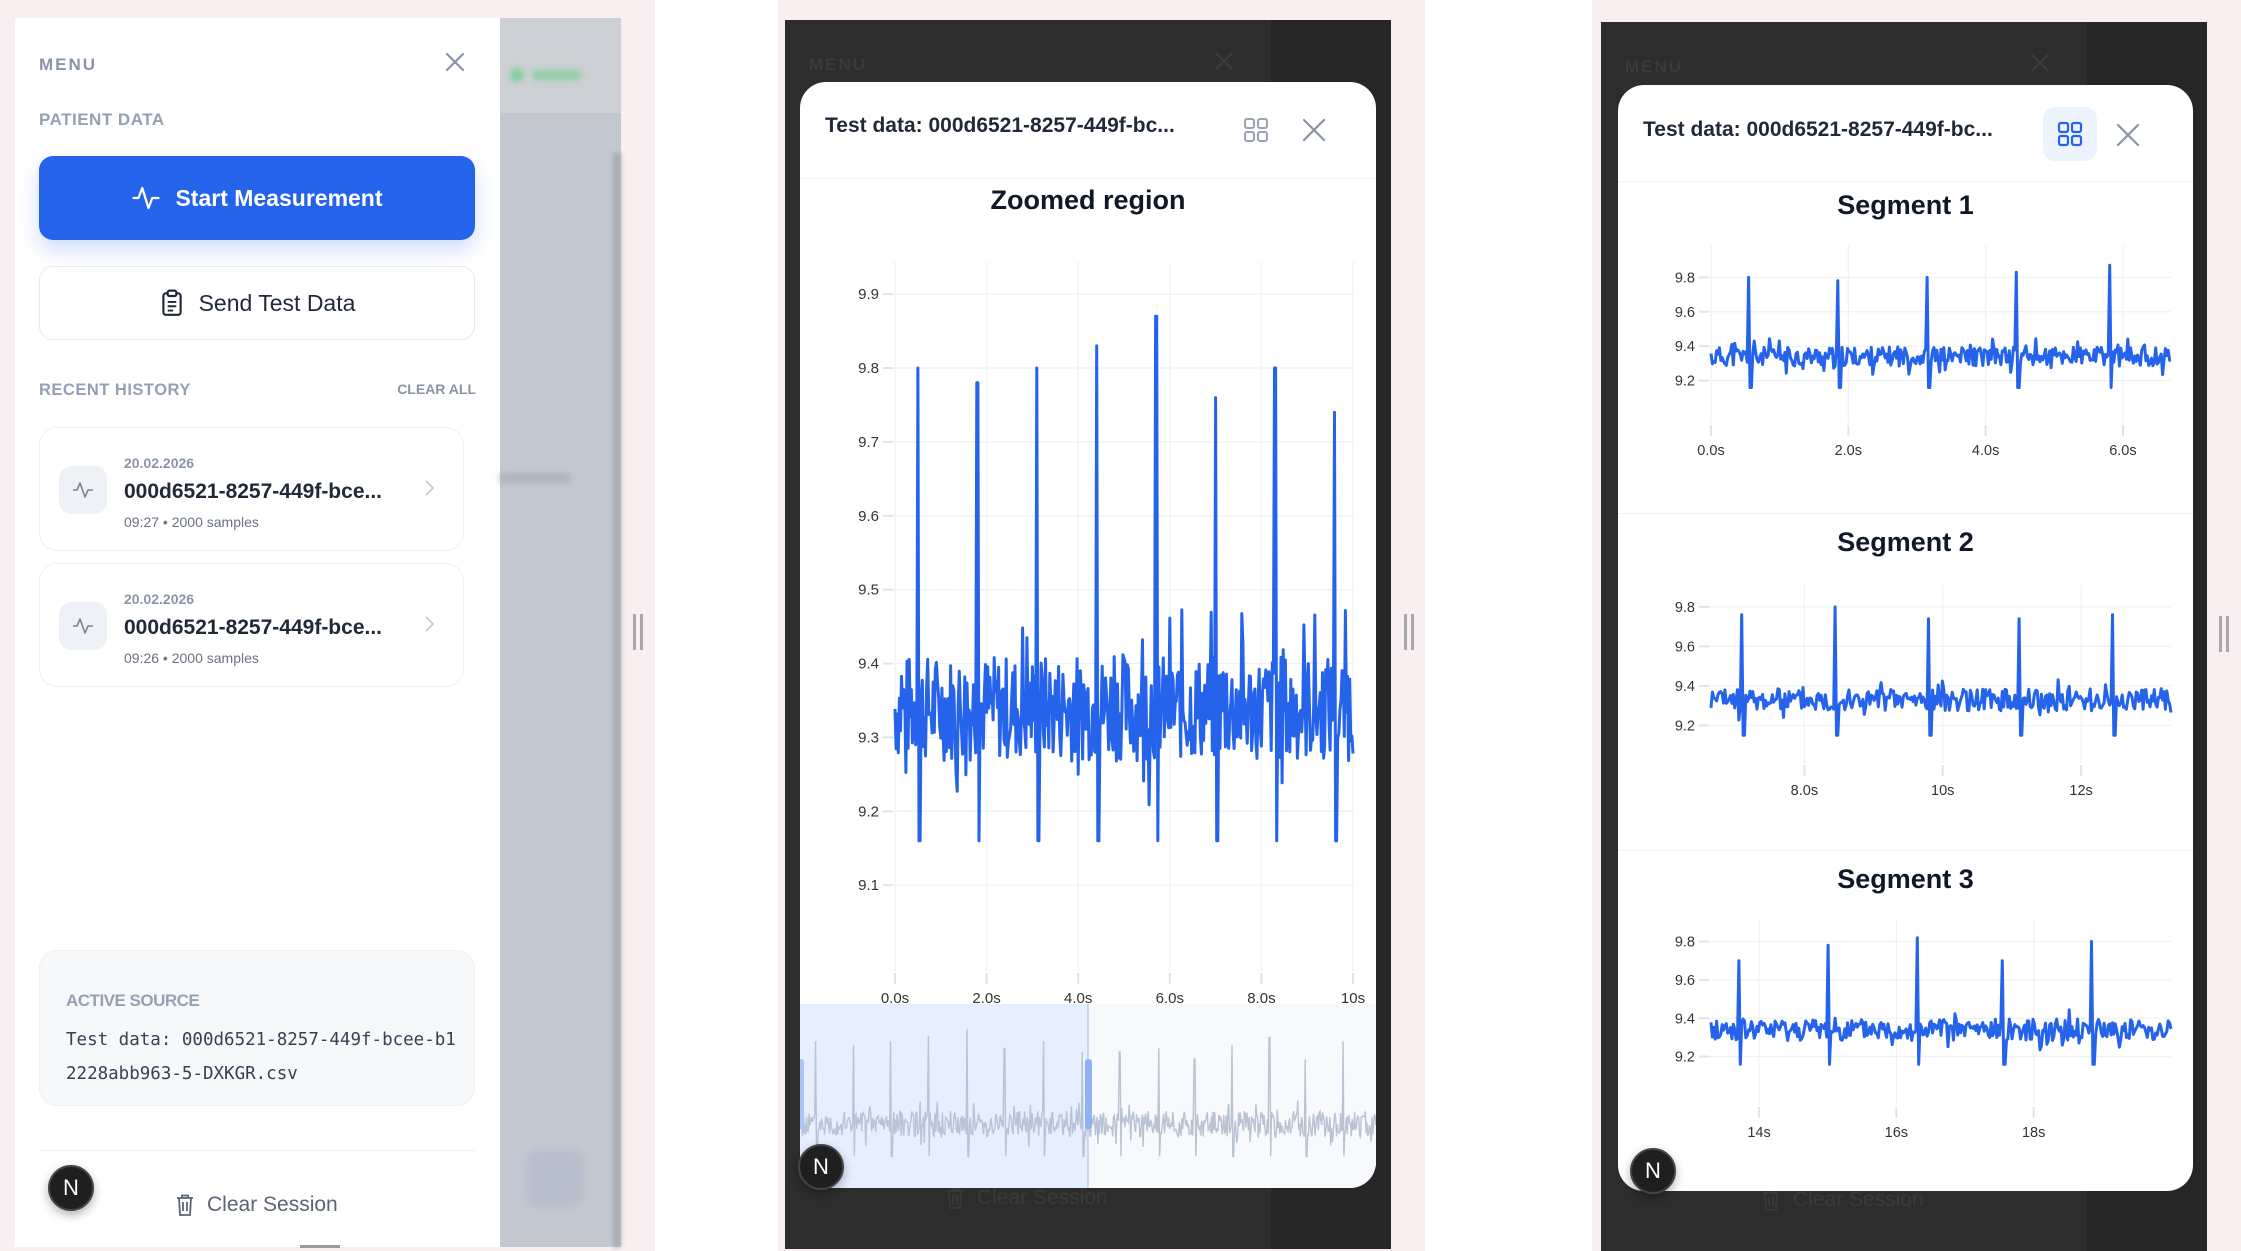  What do you see at coordinates (436, 389) in the screenshot?
I see `clear-all-button: CLEAR ALL` at bounding box center [436, 389].